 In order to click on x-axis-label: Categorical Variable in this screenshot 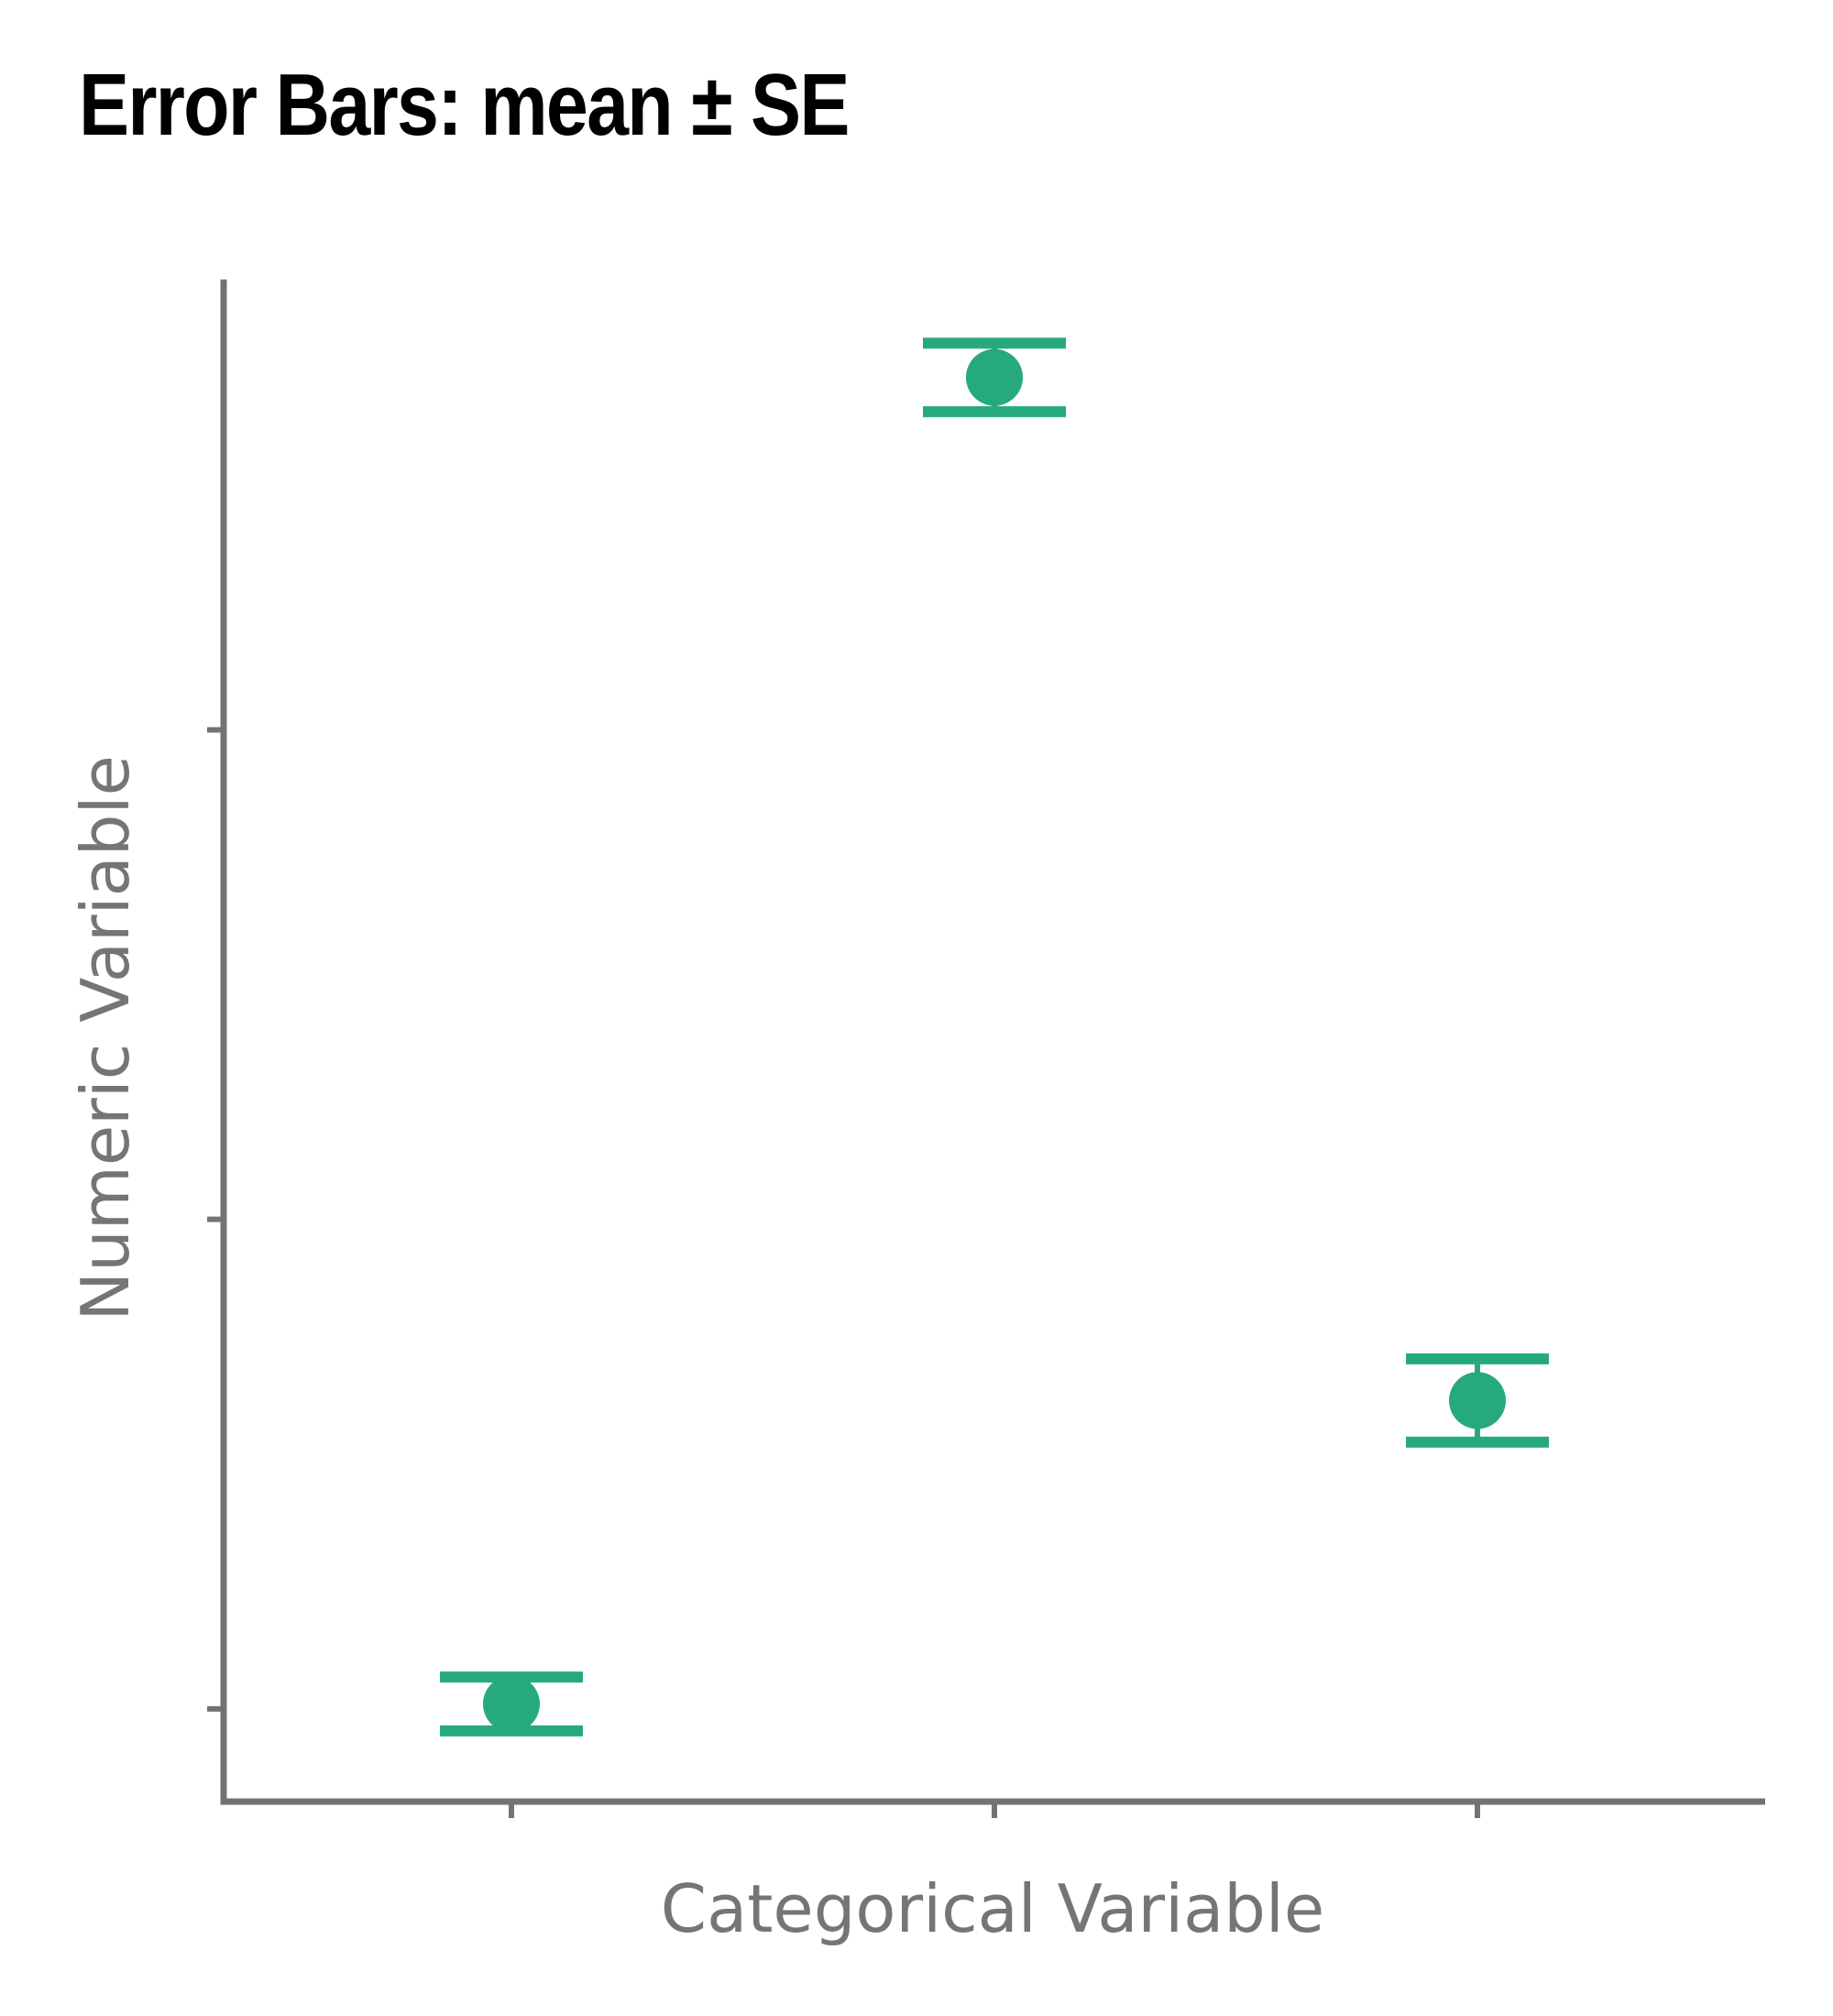, I will do `click(992, 1908)`.